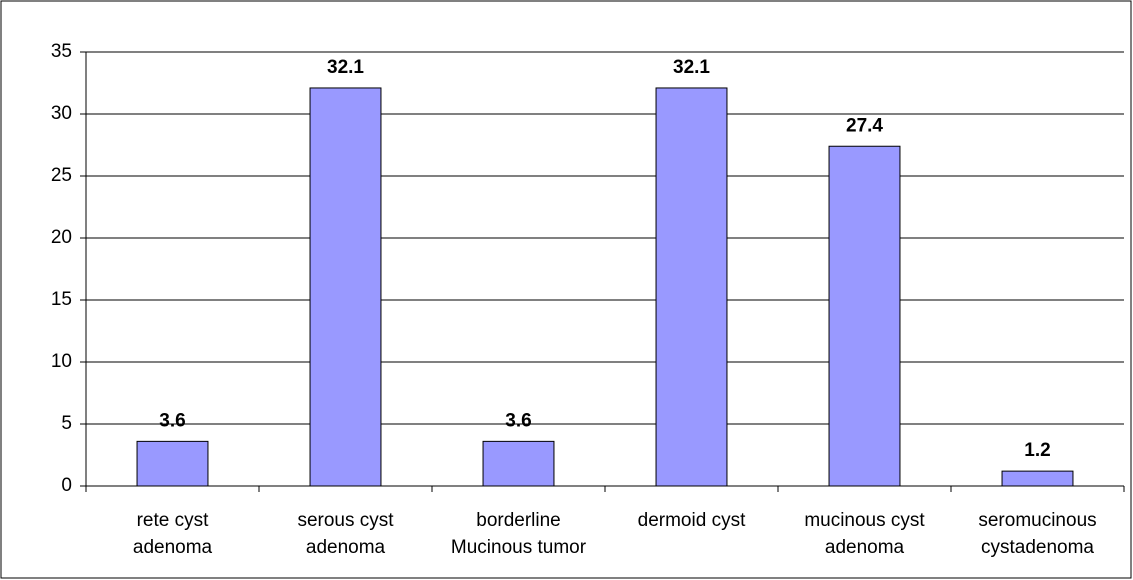  Describe the element at coordinates (66, 423) in the screenshot. I see `y-tick-label: 5` at that location.